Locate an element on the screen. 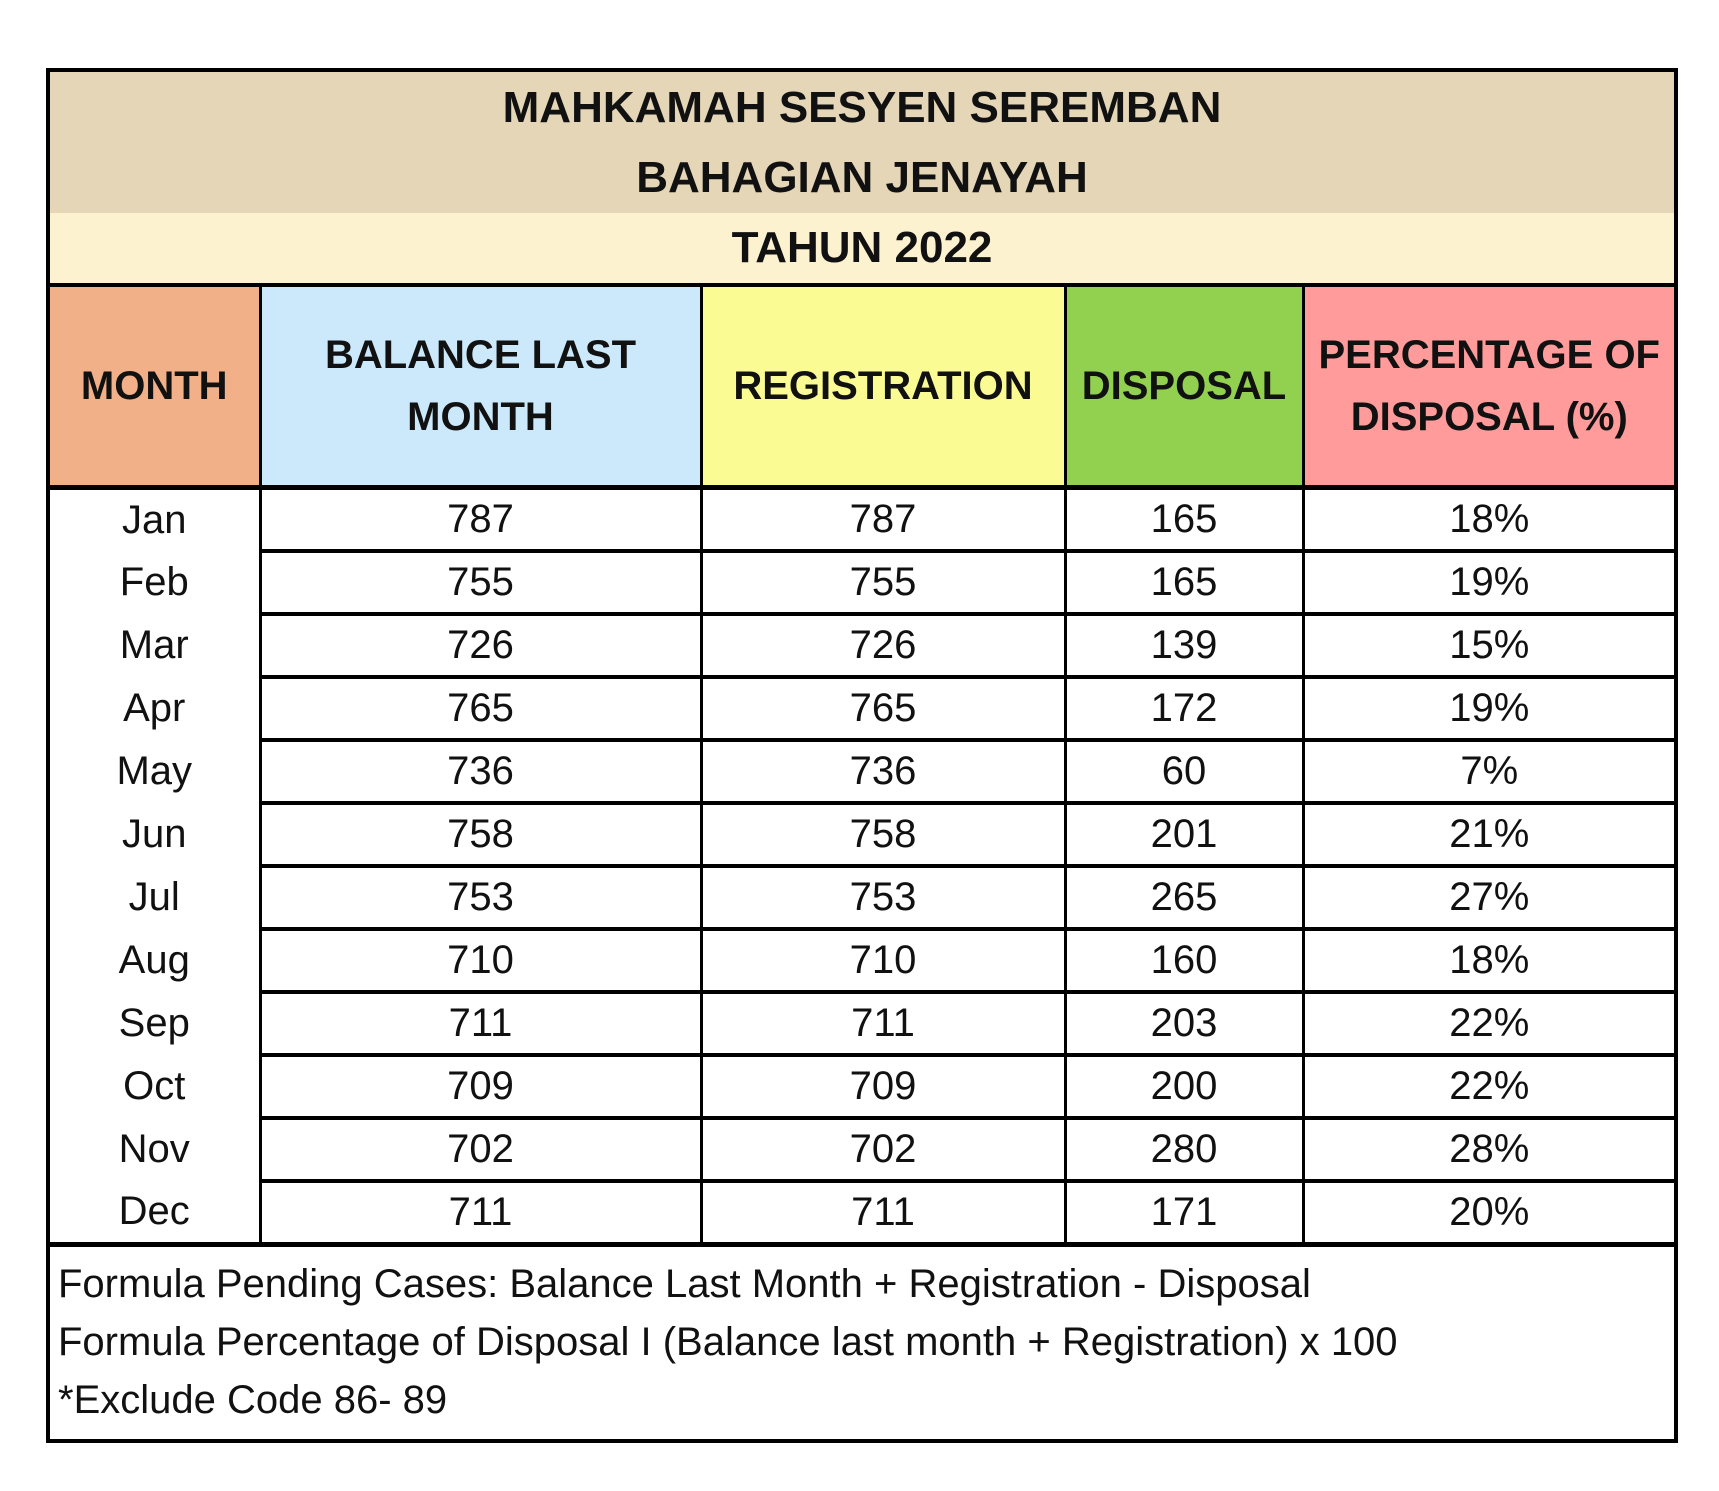 This screenshot has width=1719, height=1491. table-row: Jun 758 758 201 21% is located at coordinates (862, 833).